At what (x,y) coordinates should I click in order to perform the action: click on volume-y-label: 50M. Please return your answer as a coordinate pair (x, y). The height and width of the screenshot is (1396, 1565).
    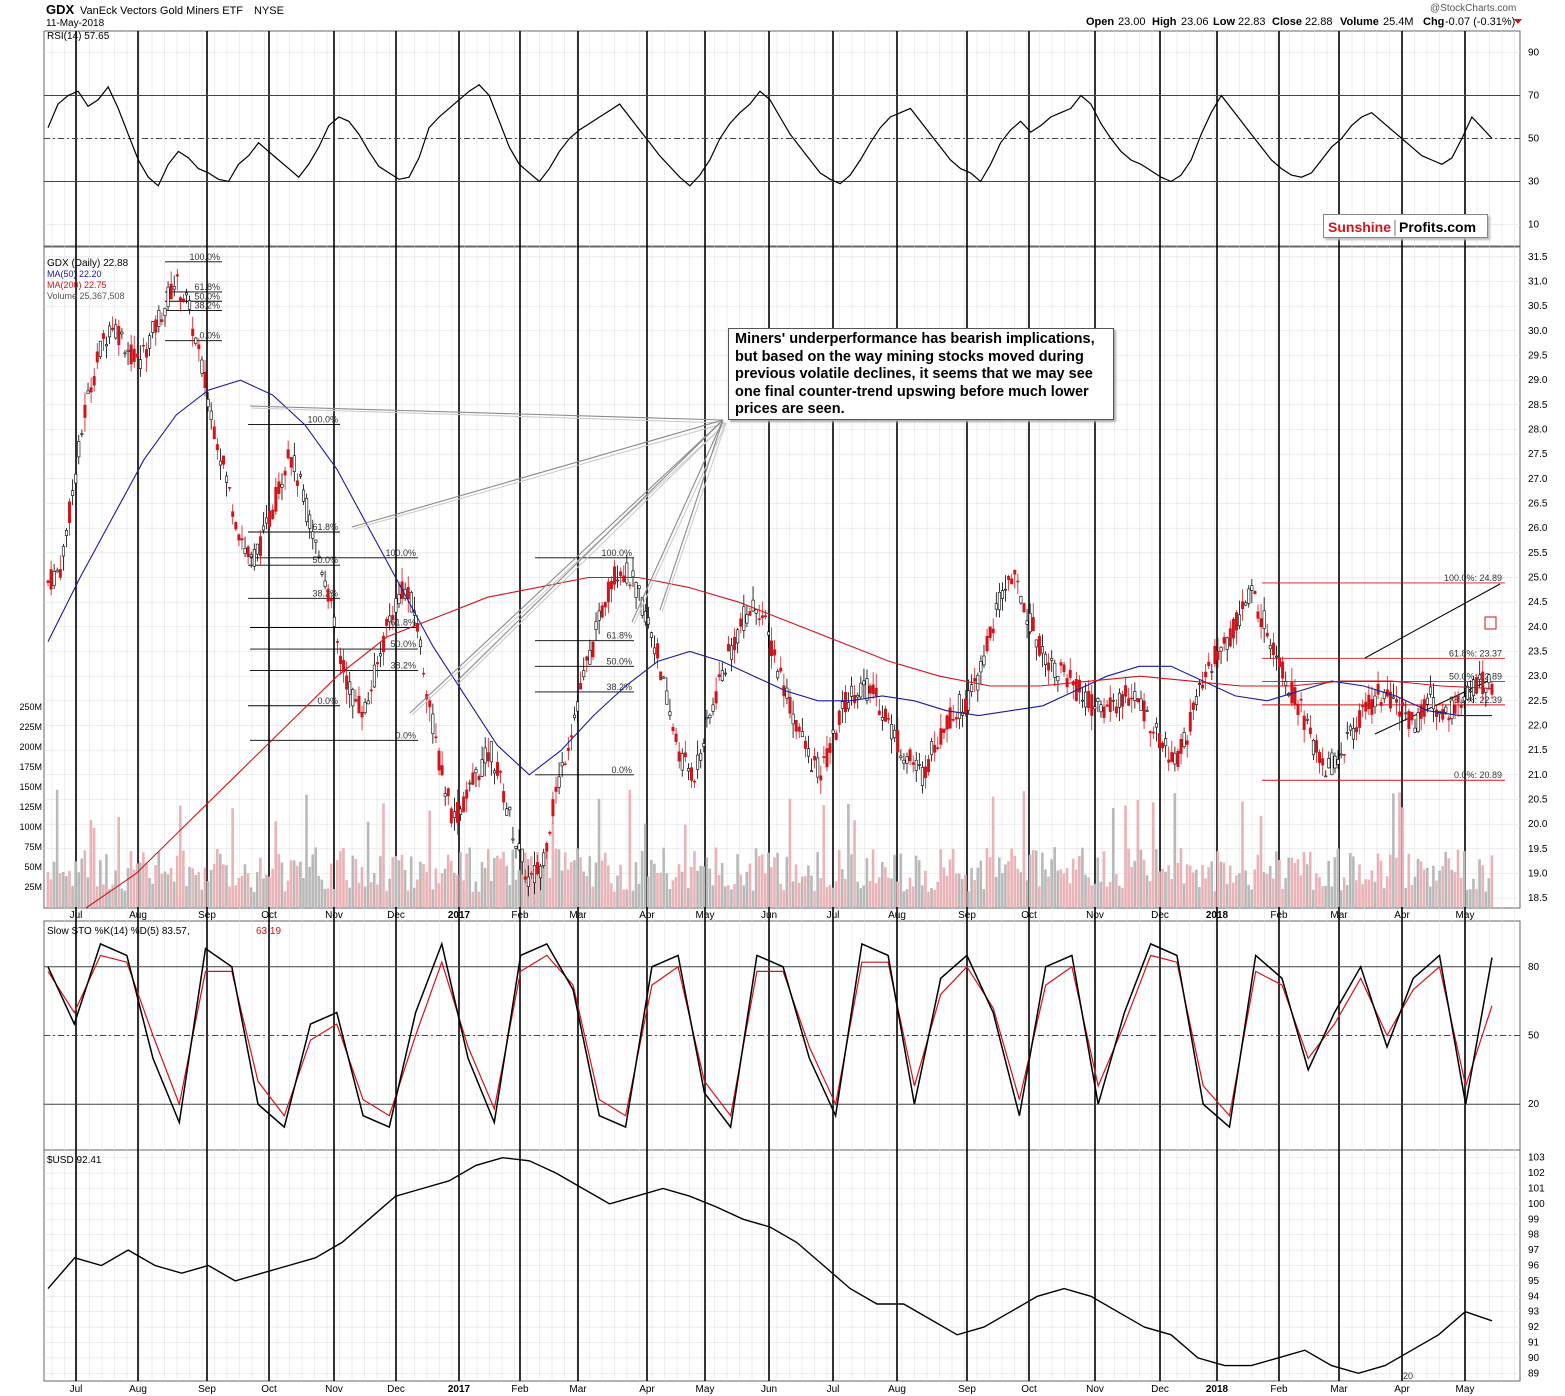
    Looking at the image, I should click on (33, 867).